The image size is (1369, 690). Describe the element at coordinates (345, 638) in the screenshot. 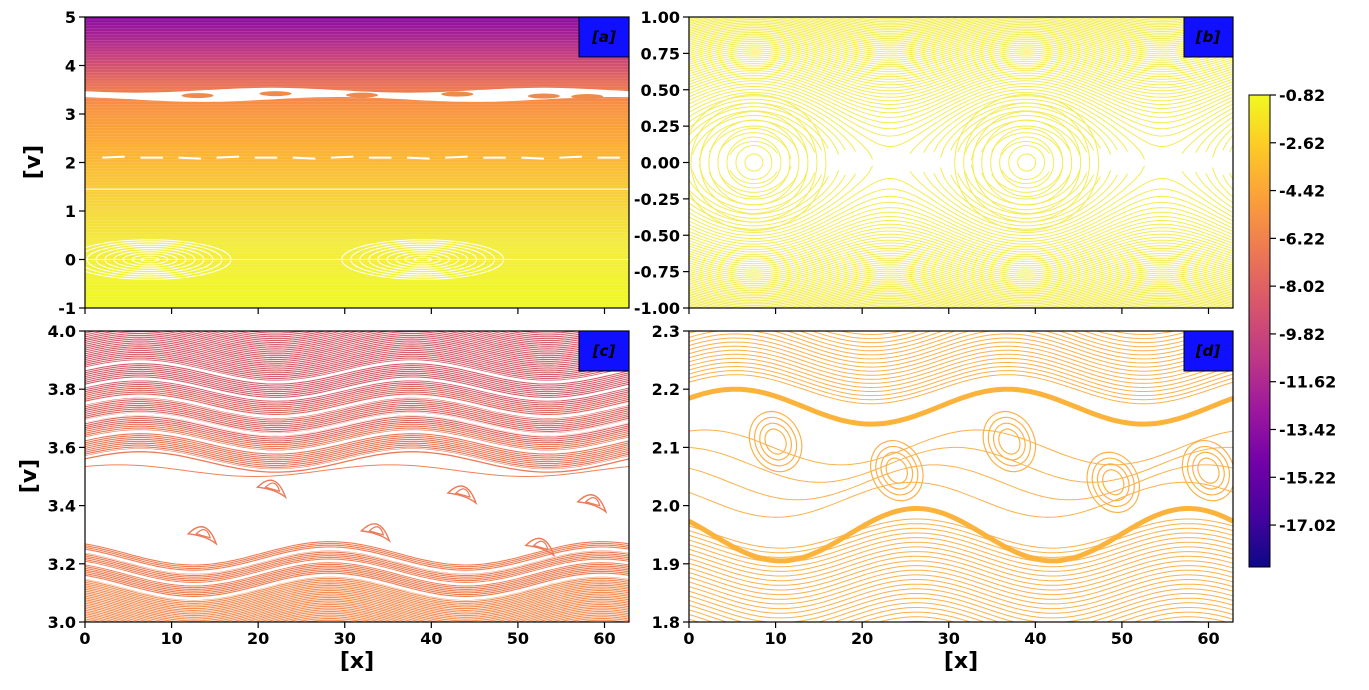

I see `x-tick-label: 30` at that location.